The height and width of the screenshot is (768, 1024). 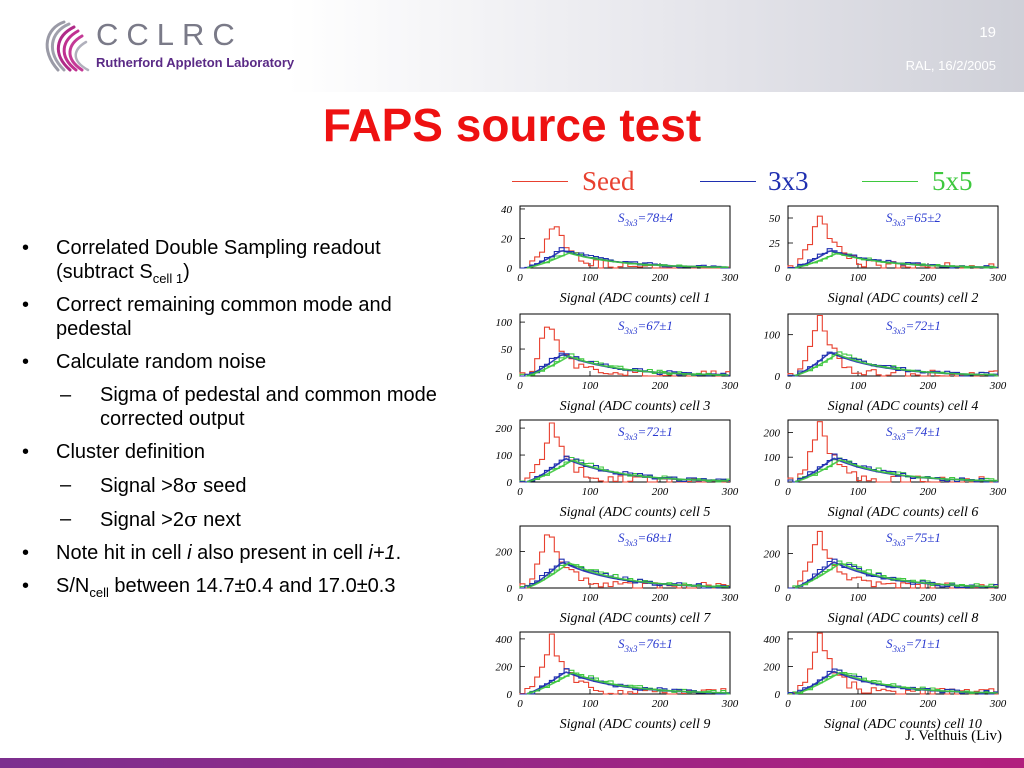 I want to click on sub-bullet-text-tail: seed, so click(x=222, y=486).